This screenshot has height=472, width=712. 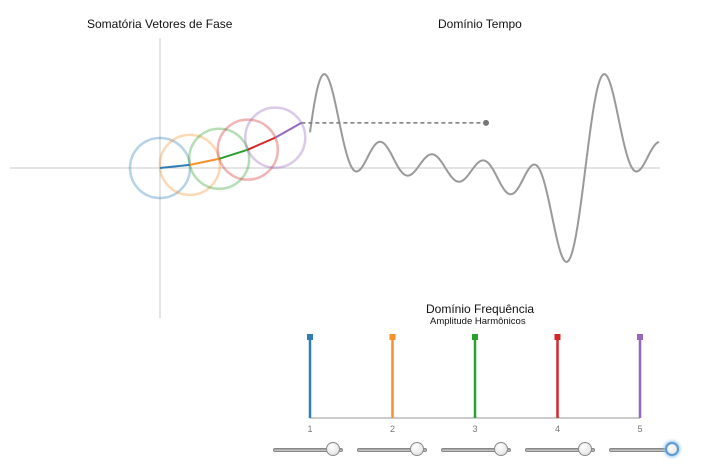 I want to click on harmonic-tick-4: 4, so click(x=557, y=429).